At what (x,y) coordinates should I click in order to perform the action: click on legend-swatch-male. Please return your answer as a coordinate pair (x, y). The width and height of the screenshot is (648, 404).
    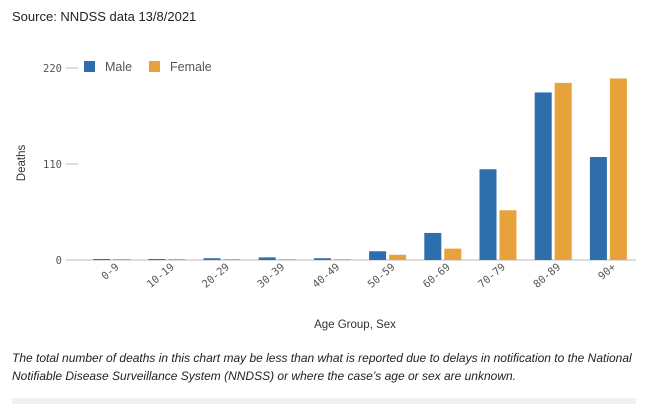
    Looking at the image, I should click on (89, 66).